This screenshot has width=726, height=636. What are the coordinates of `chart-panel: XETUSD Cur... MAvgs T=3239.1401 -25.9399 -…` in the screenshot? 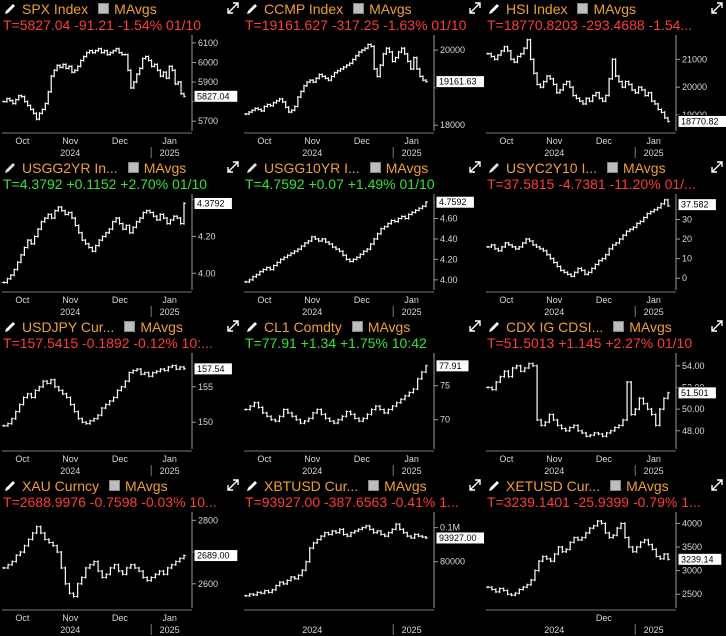 It's located at (605, 556).